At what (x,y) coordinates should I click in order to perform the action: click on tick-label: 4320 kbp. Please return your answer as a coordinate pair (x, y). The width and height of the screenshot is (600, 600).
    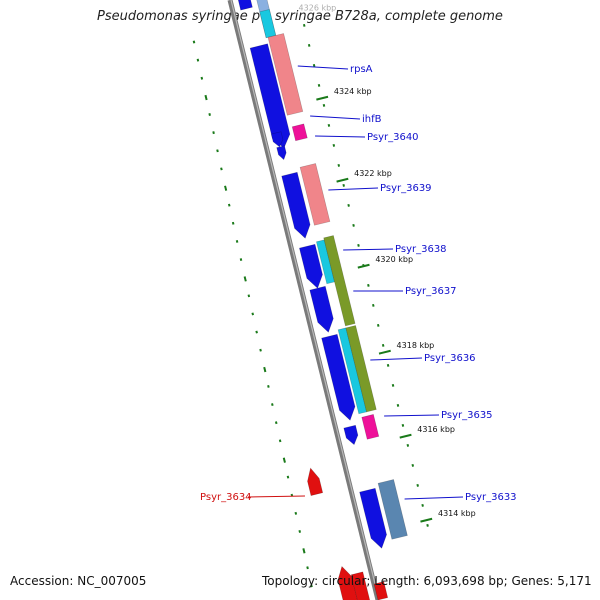
    Looking at the image, I should click on (394, 259).